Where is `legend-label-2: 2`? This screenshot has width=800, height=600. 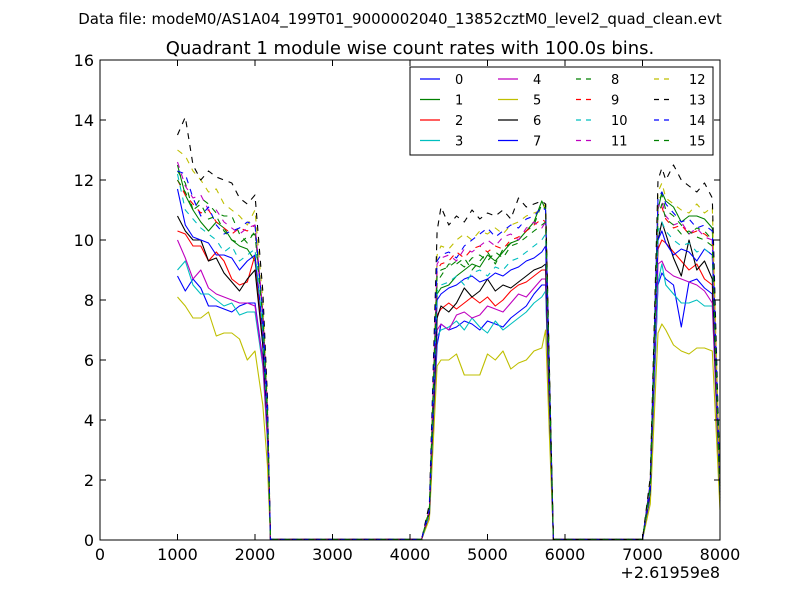
legend-label-2: 2 is located at coordinates (459, 121).